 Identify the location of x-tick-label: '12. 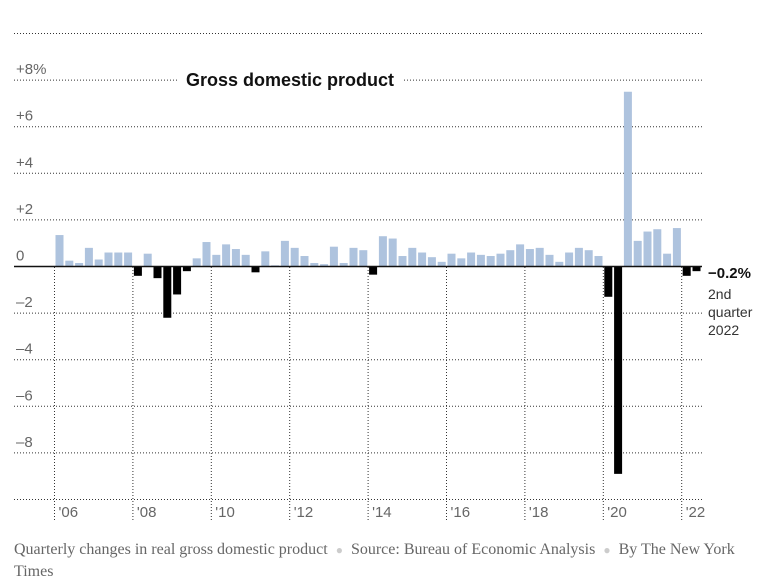
(304, 512).